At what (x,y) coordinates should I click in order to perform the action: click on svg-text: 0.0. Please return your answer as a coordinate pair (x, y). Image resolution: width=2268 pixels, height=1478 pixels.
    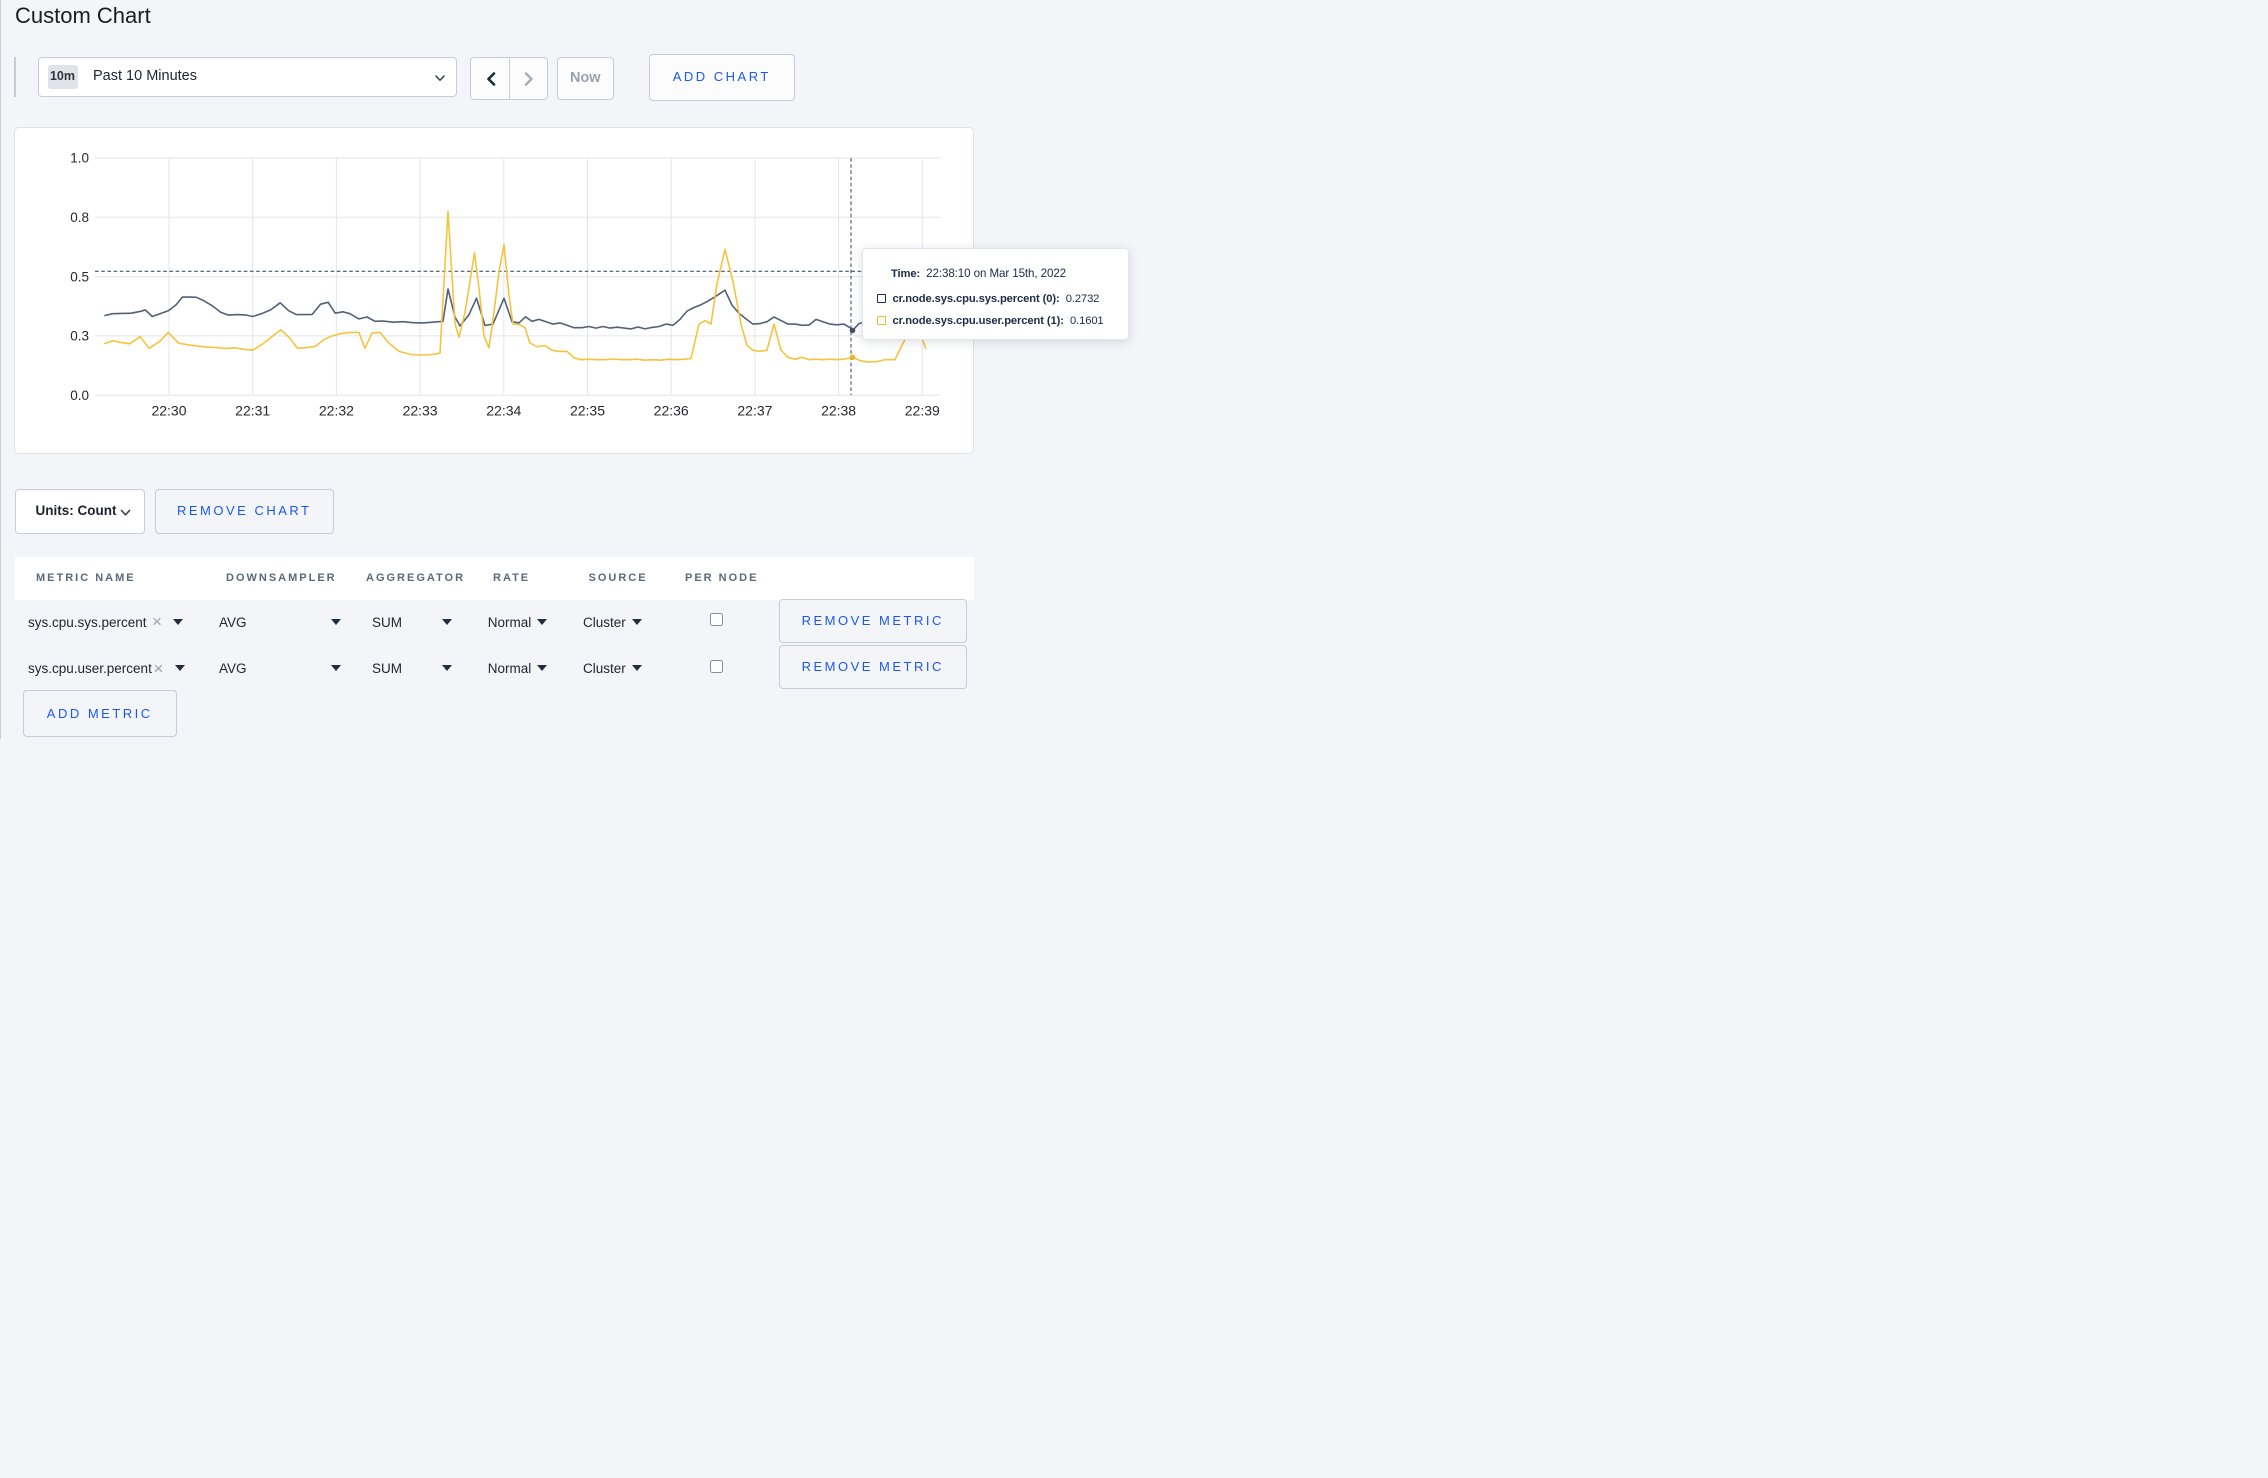
    Looking at the image, I should click on (79, 395).